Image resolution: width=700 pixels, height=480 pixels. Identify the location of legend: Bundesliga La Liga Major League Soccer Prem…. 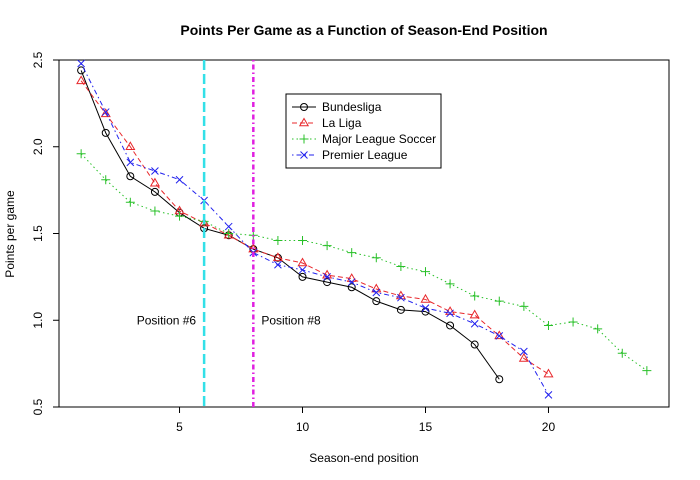
(363, 131).